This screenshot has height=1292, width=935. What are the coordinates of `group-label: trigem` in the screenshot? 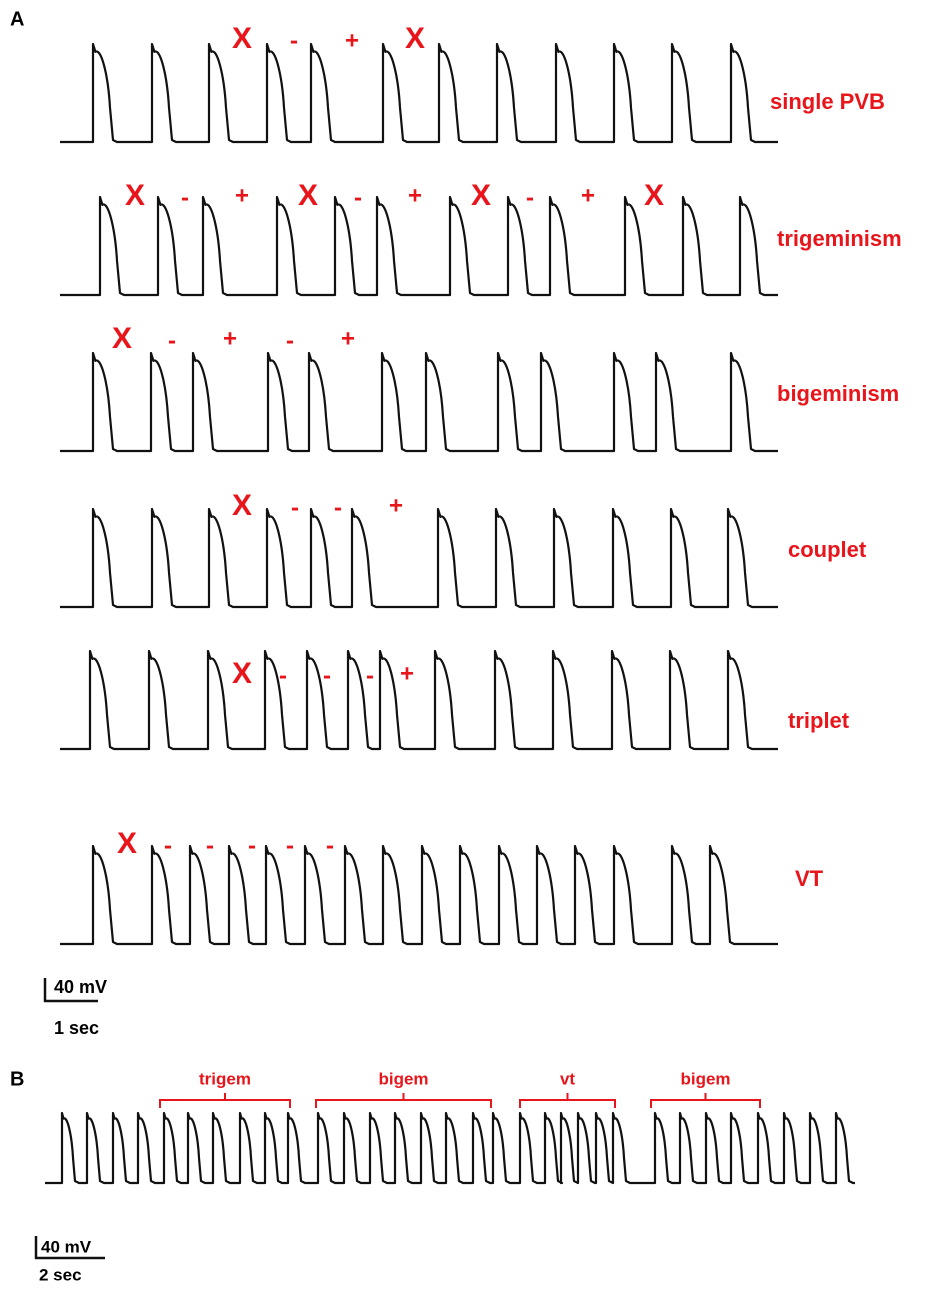 It's located at (225, 1078).